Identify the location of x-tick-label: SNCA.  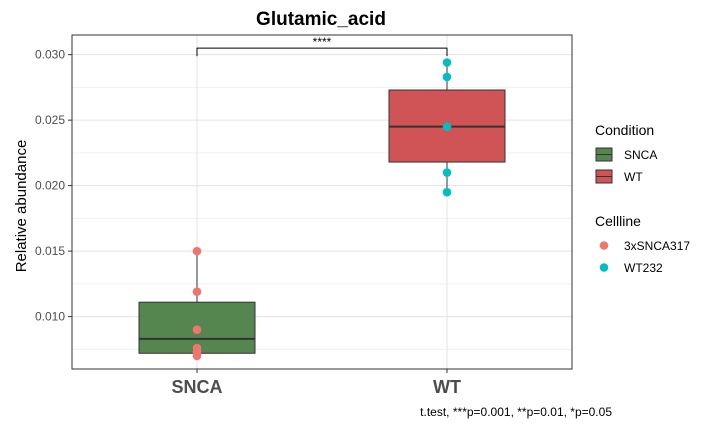
(196, 387).